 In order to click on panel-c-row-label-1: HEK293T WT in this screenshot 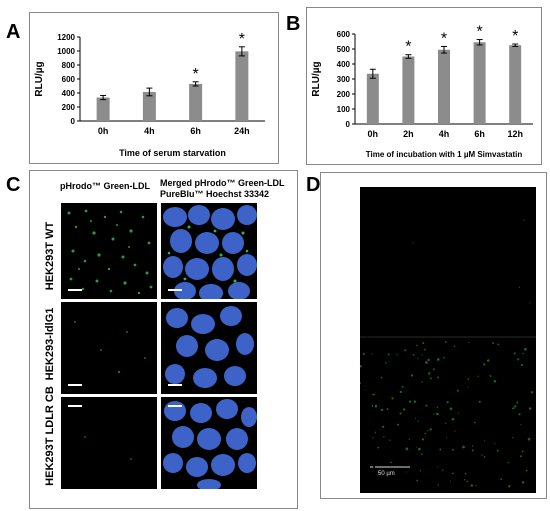, I will do `click(50, 256)`.